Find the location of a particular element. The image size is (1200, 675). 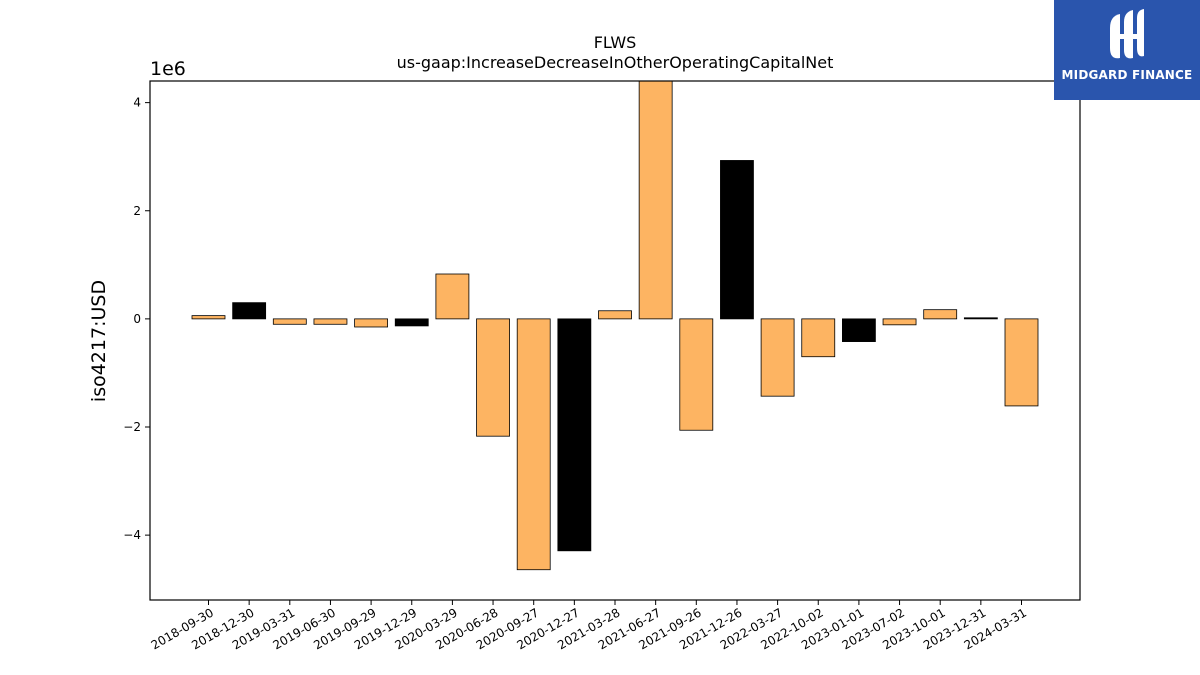

midgard-finance-logo: MIDGARD FINANCE is located at coordinates (1127, 50).